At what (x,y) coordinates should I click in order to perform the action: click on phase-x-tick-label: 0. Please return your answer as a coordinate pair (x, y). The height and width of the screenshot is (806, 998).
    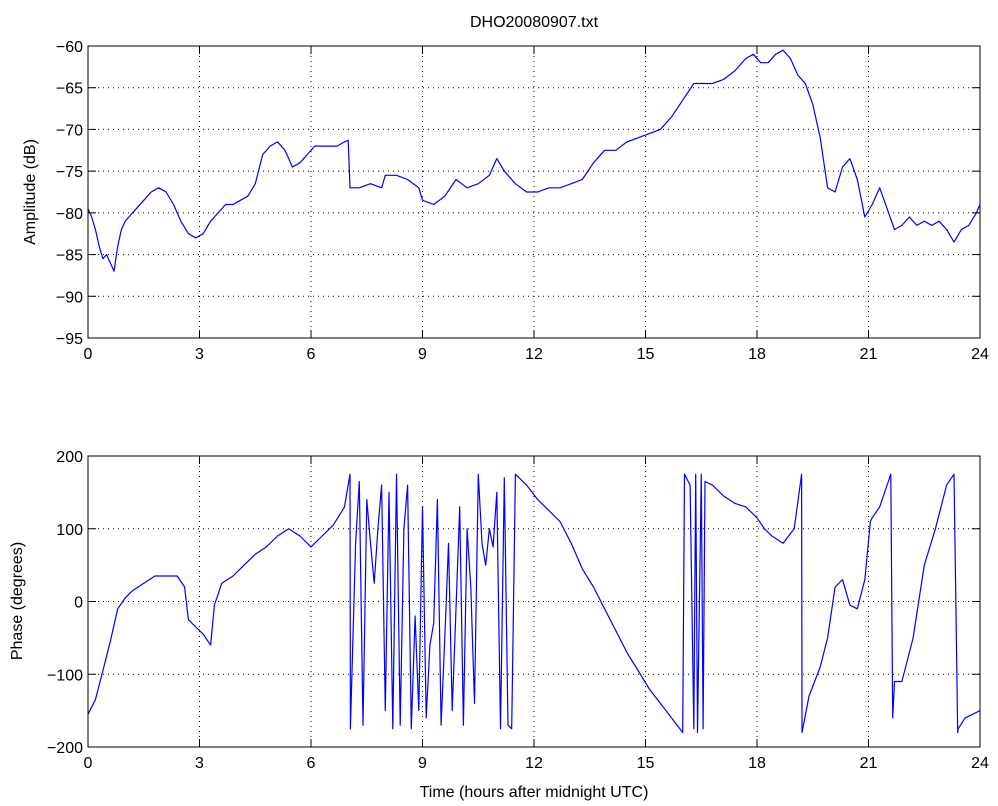
    Looking at the image, I should click on (88, 763).